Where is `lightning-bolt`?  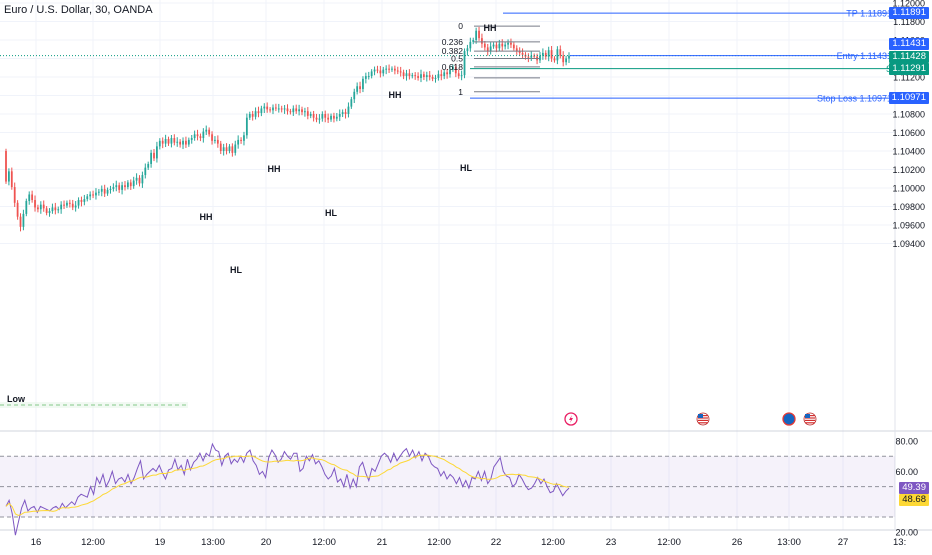
lightning-bolt is located at coordinates (571, 419).